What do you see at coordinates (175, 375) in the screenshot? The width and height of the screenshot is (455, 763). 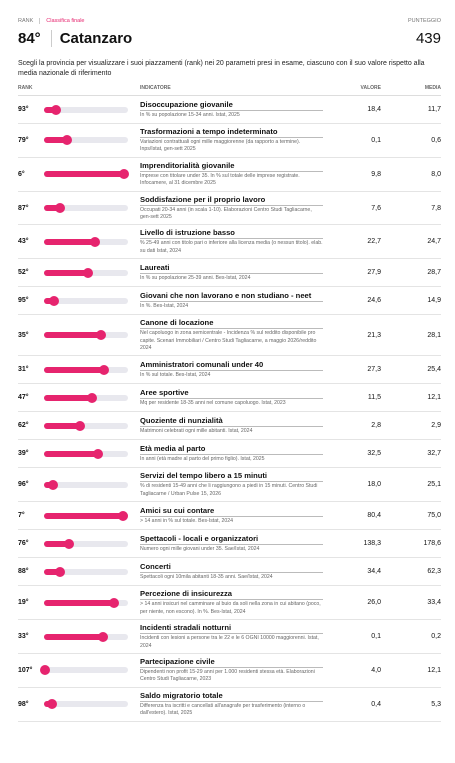 I see `indicator-note: In % sul totale. Bes-Istat, 2024` at bounding box center [175, 375].